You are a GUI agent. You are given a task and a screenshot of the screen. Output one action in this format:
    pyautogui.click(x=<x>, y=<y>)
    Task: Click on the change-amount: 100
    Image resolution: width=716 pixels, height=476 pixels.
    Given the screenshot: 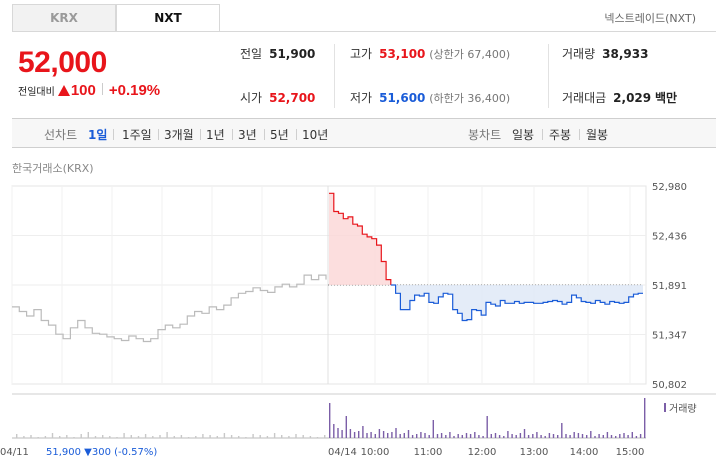 What is the action you would take?
    pyautogui.click(x=83, y=90)
    